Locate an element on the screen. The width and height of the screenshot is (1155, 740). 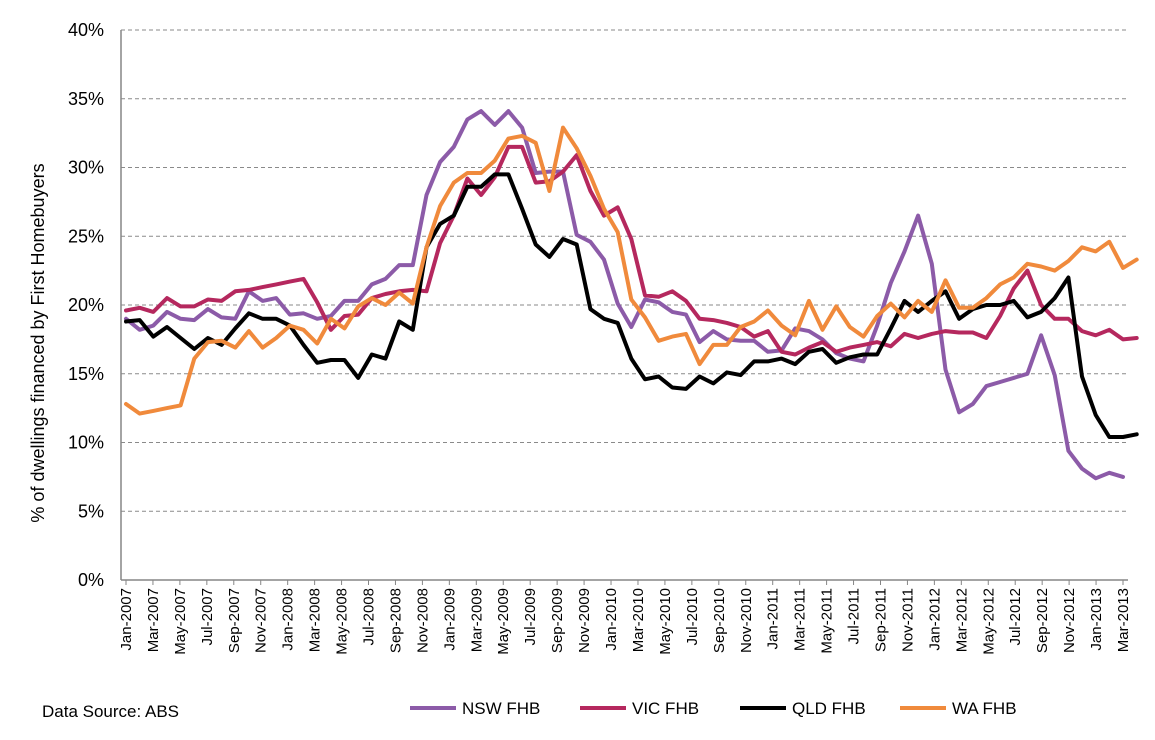
x-tick-label: May-2007 is located at coordinates (180, 621).